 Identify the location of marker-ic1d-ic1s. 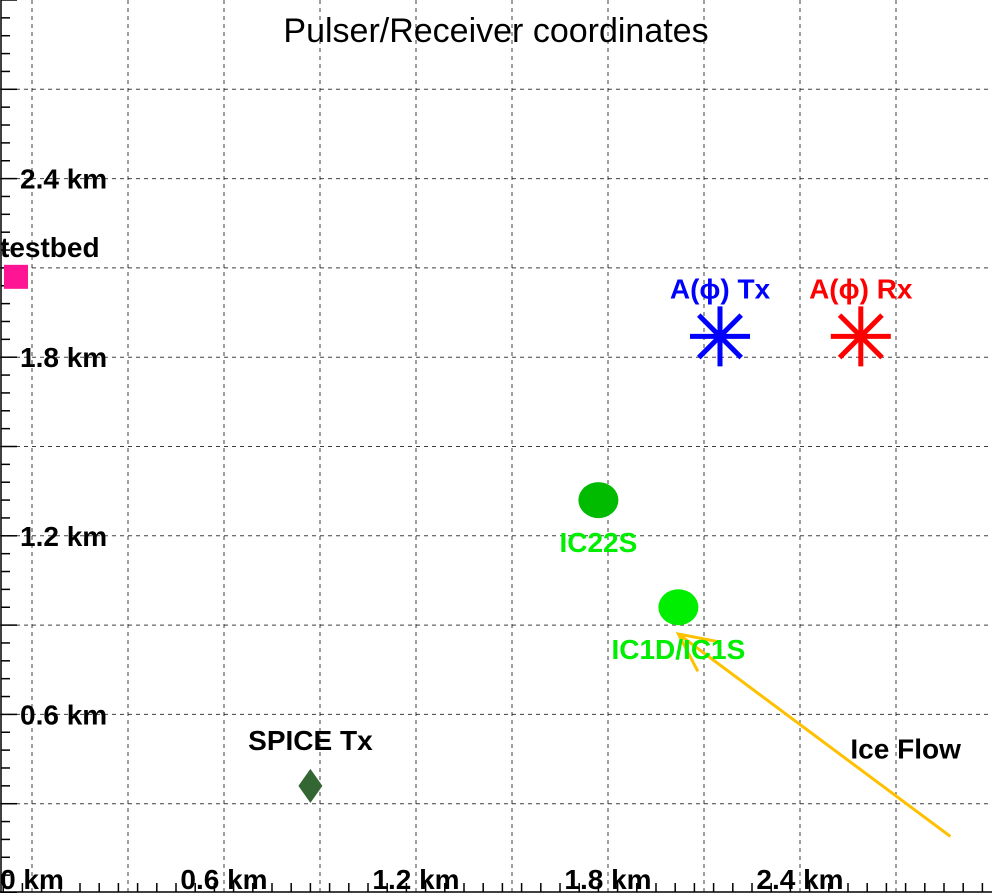
(678, 607).